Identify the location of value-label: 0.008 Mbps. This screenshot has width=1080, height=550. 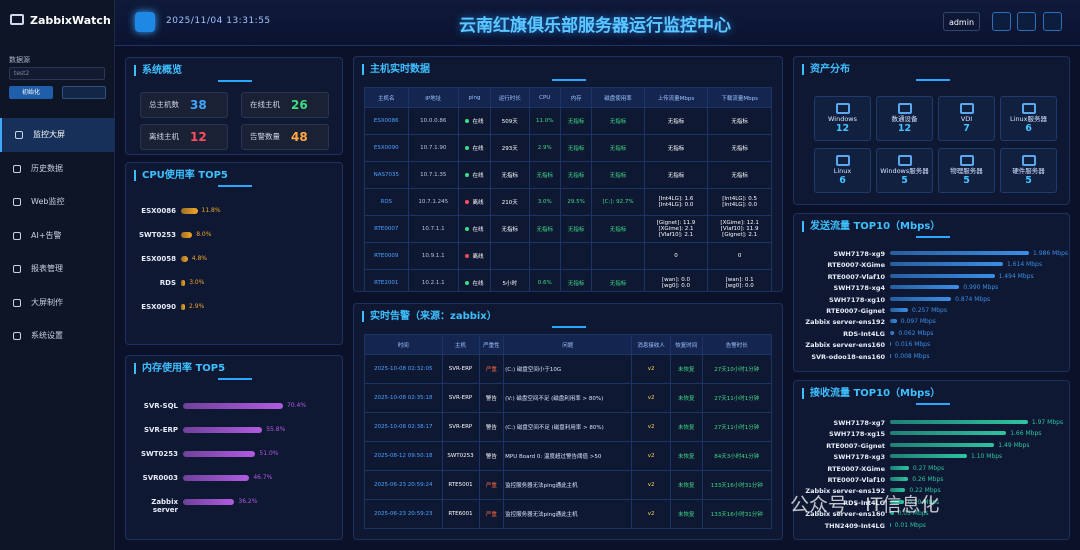
(912, 356).